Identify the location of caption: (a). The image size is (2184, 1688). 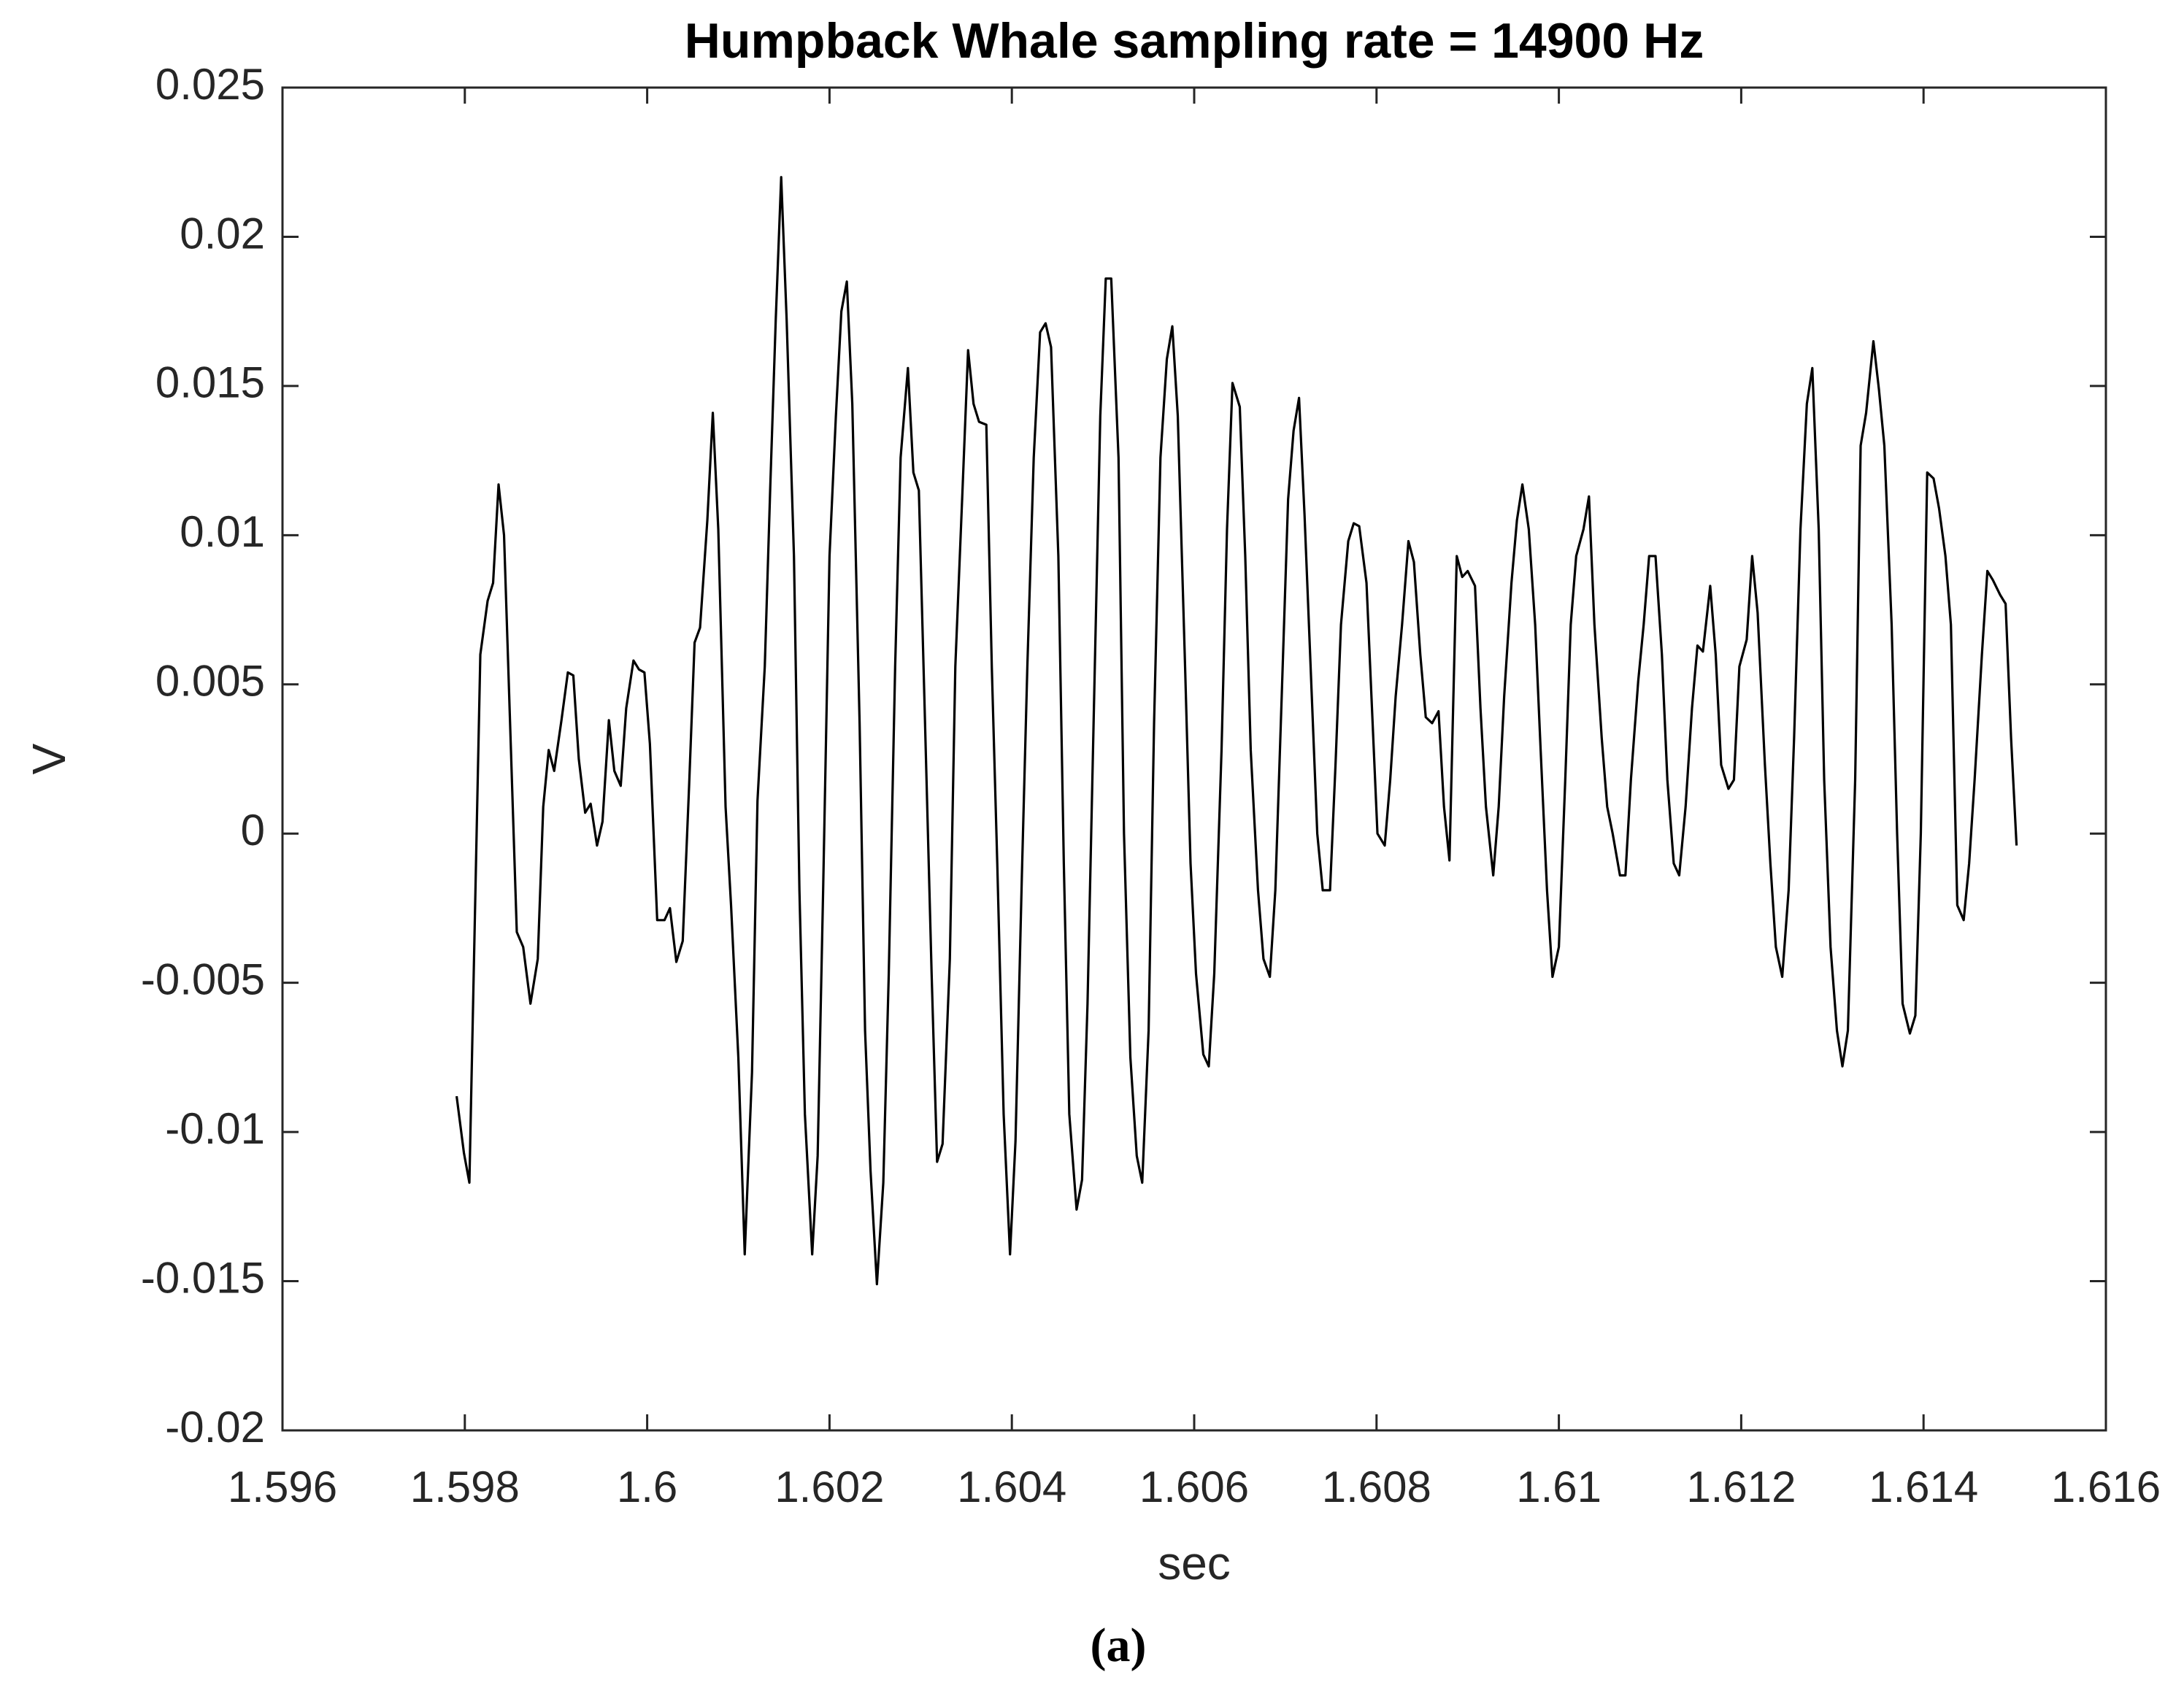
(1119, 1645).